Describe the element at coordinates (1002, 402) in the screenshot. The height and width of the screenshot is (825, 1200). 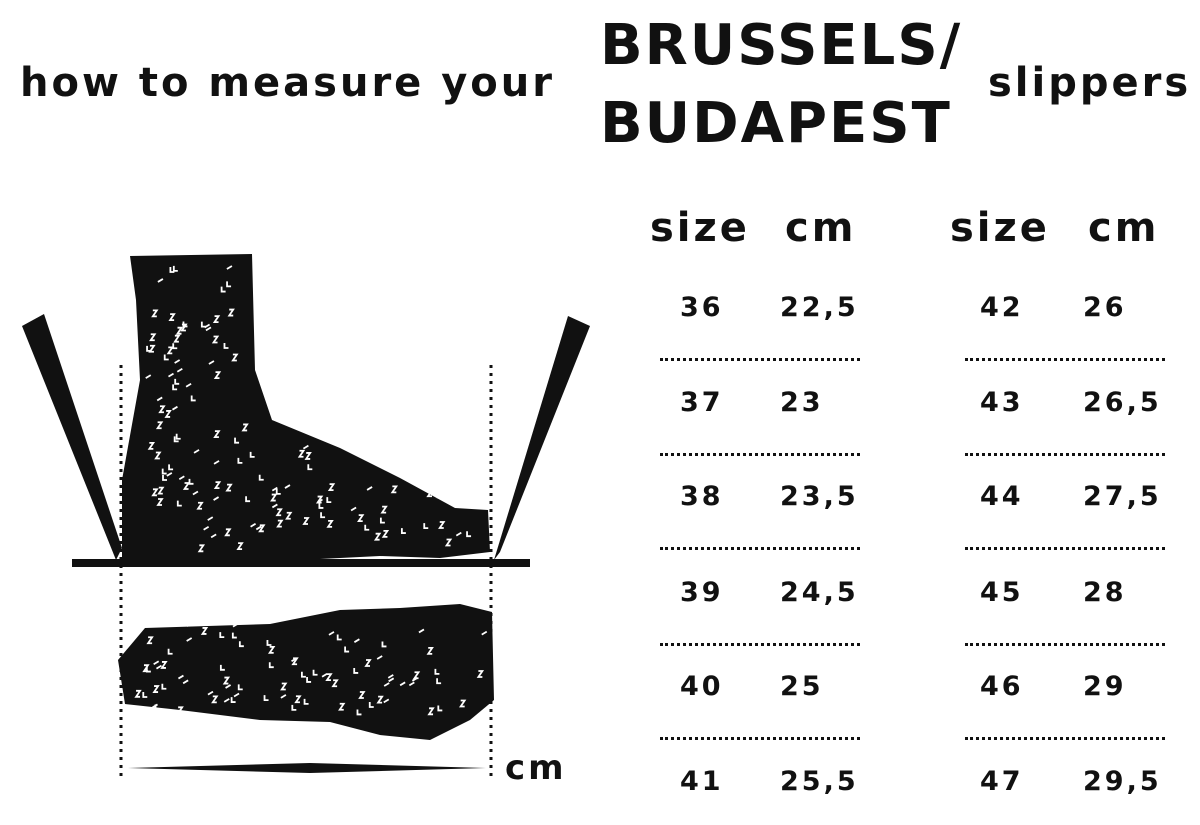
I see `size-value: 43` at that location.